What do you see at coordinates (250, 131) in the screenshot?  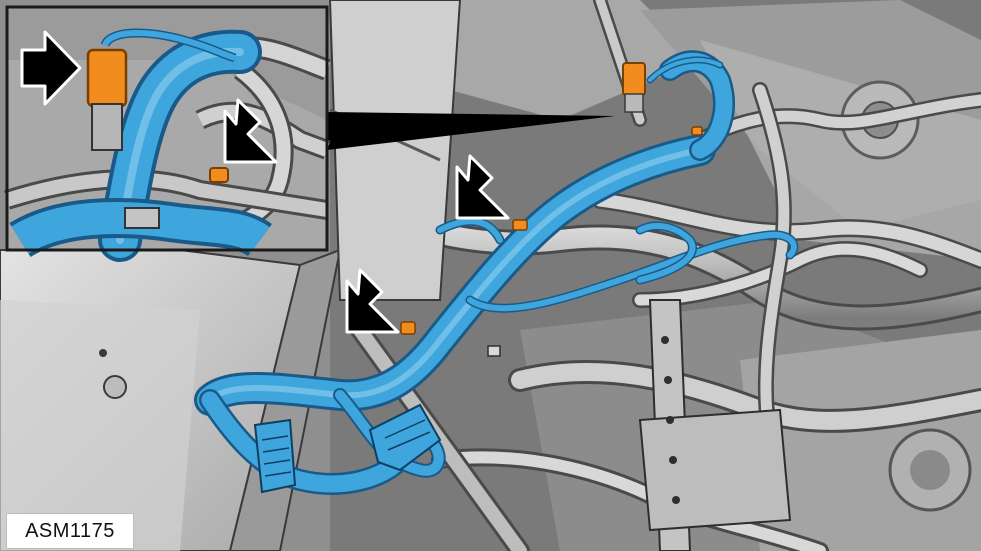 I see `arrow-inset-clip` at bounding box center [250, 131].